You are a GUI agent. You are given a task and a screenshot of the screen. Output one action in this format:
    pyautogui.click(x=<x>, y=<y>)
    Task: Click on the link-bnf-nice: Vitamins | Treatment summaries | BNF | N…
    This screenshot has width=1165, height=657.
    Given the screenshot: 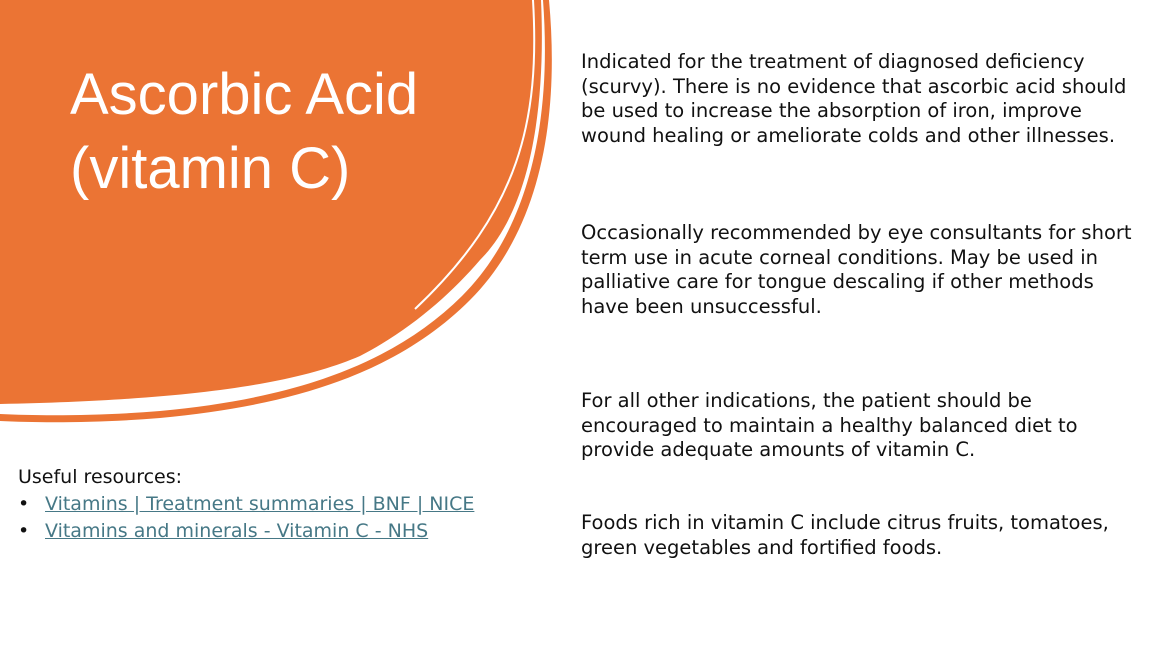 What is the action you would take?
    pyautogui.click(x=260, y=504)
    